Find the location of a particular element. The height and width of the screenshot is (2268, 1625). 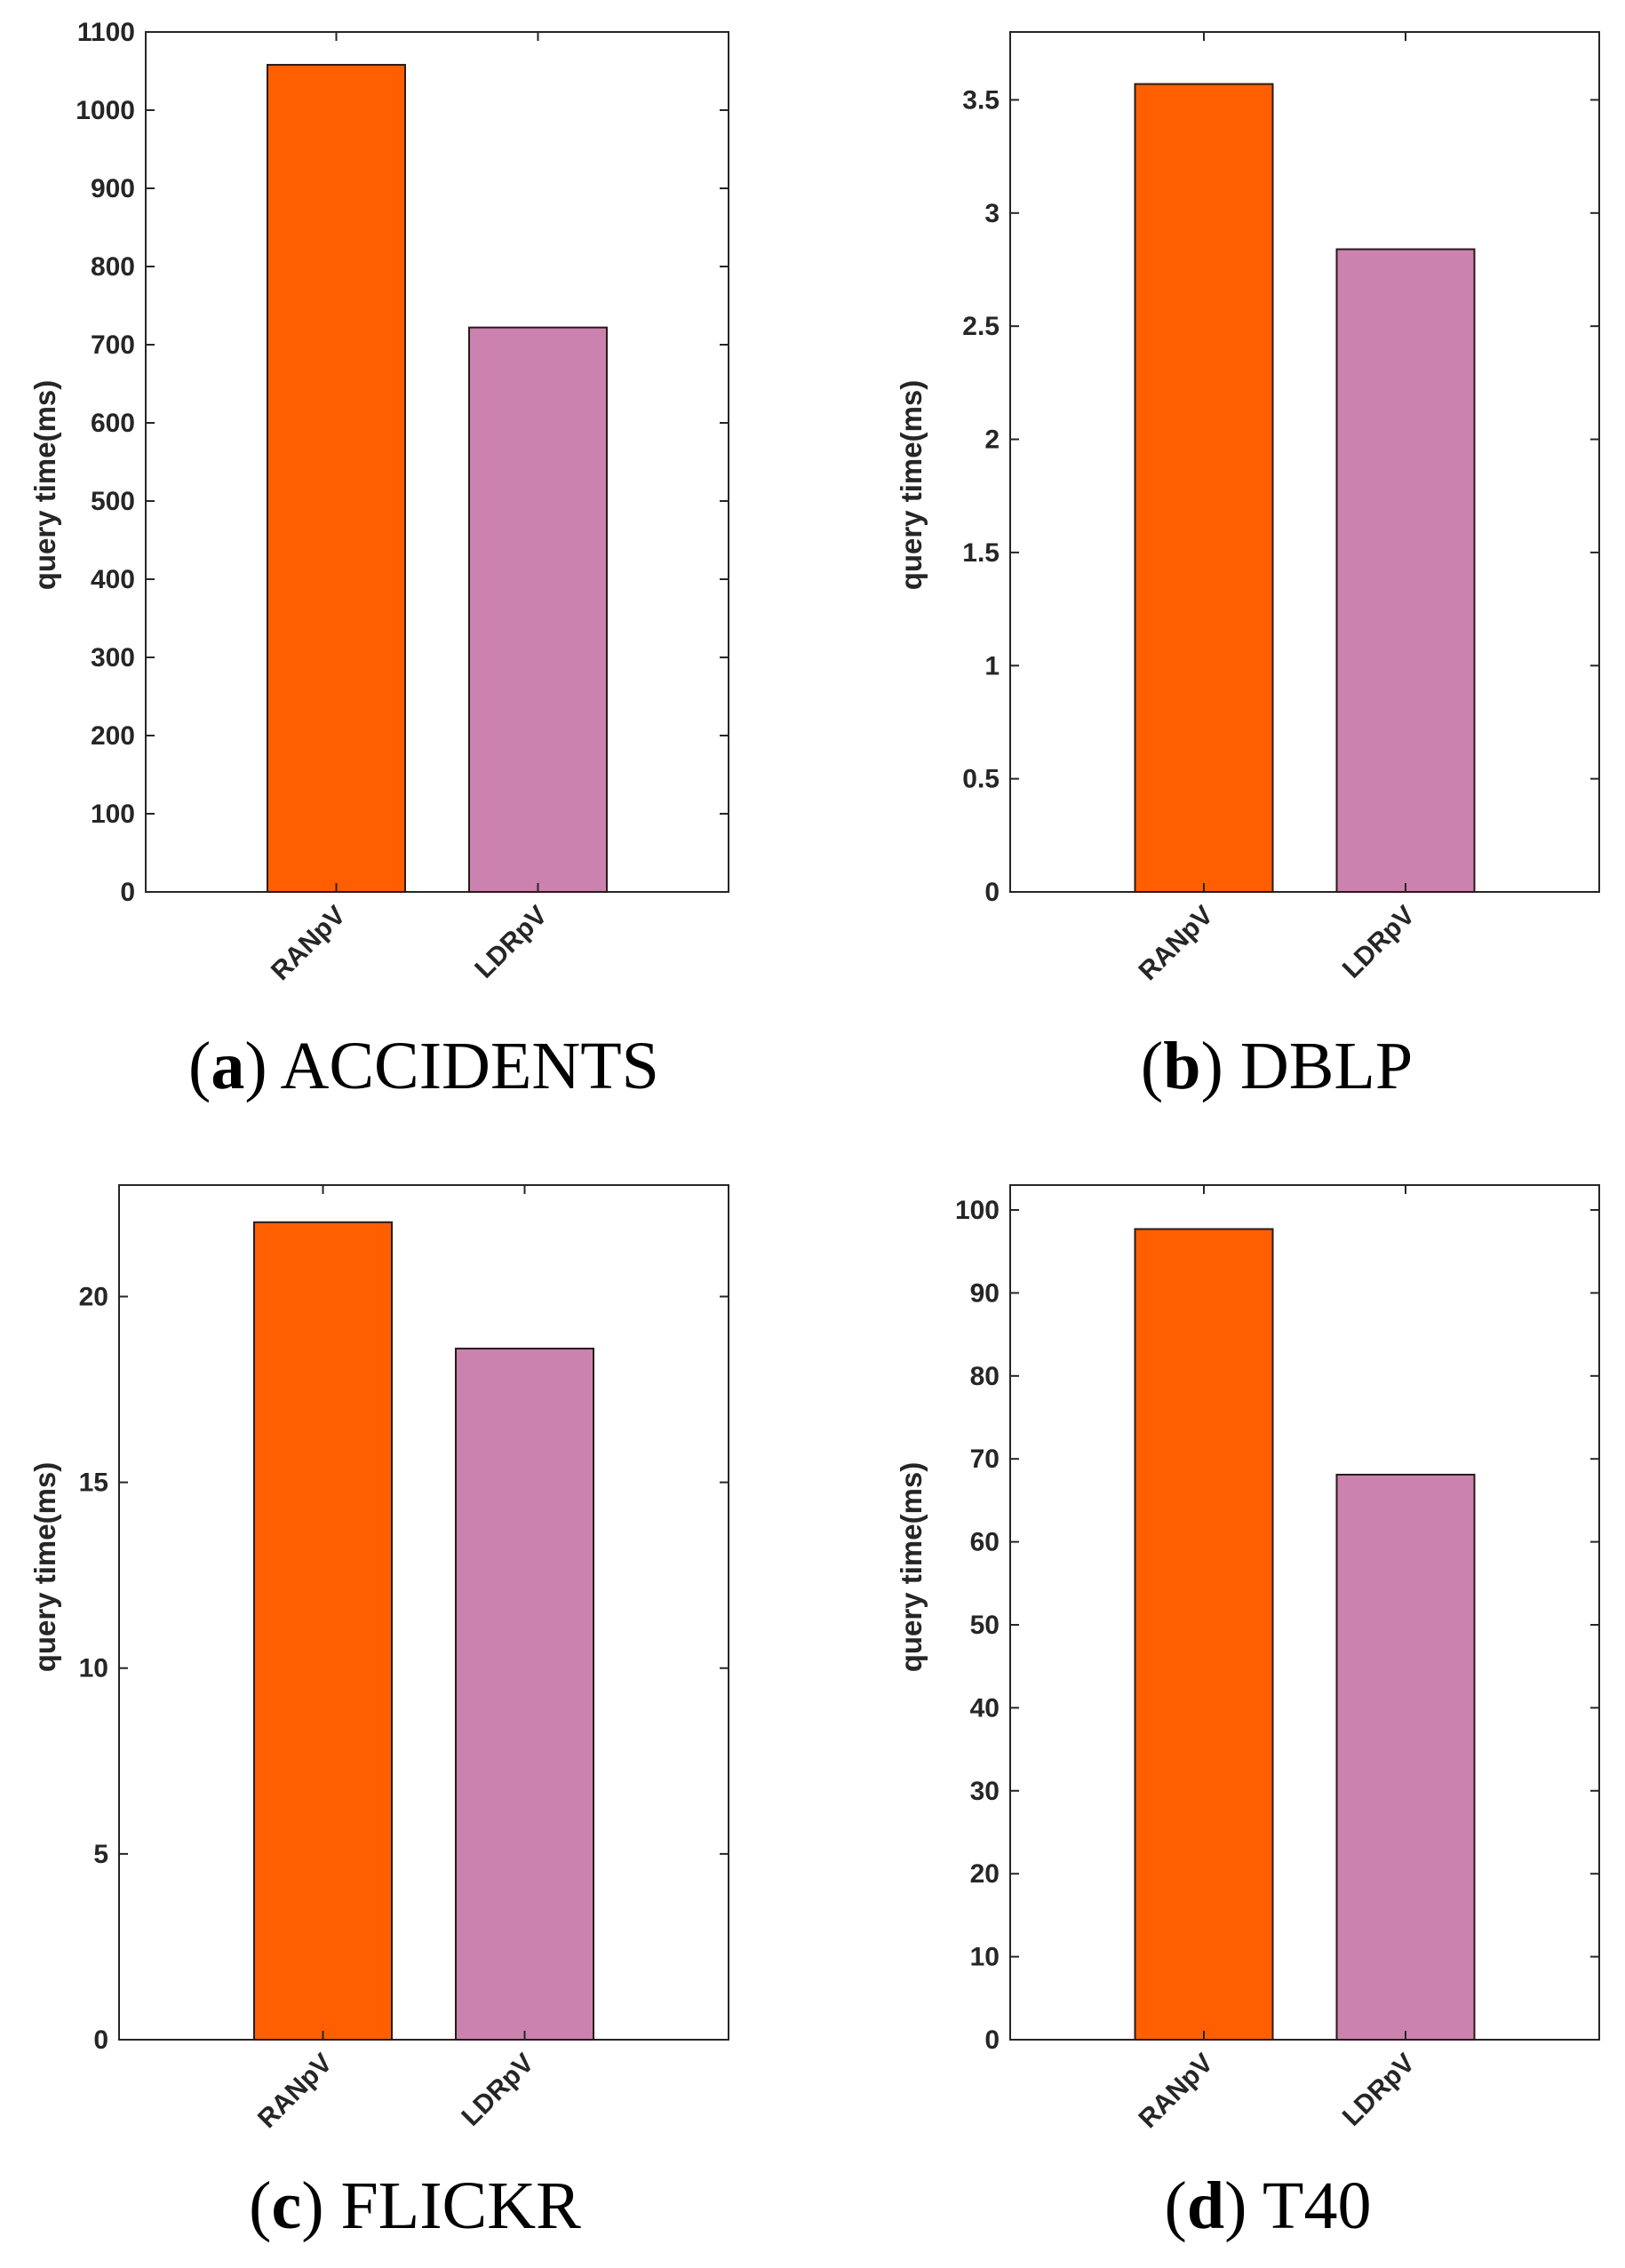

caption: (b) DBLP is located at coordinates (1277, 1066).